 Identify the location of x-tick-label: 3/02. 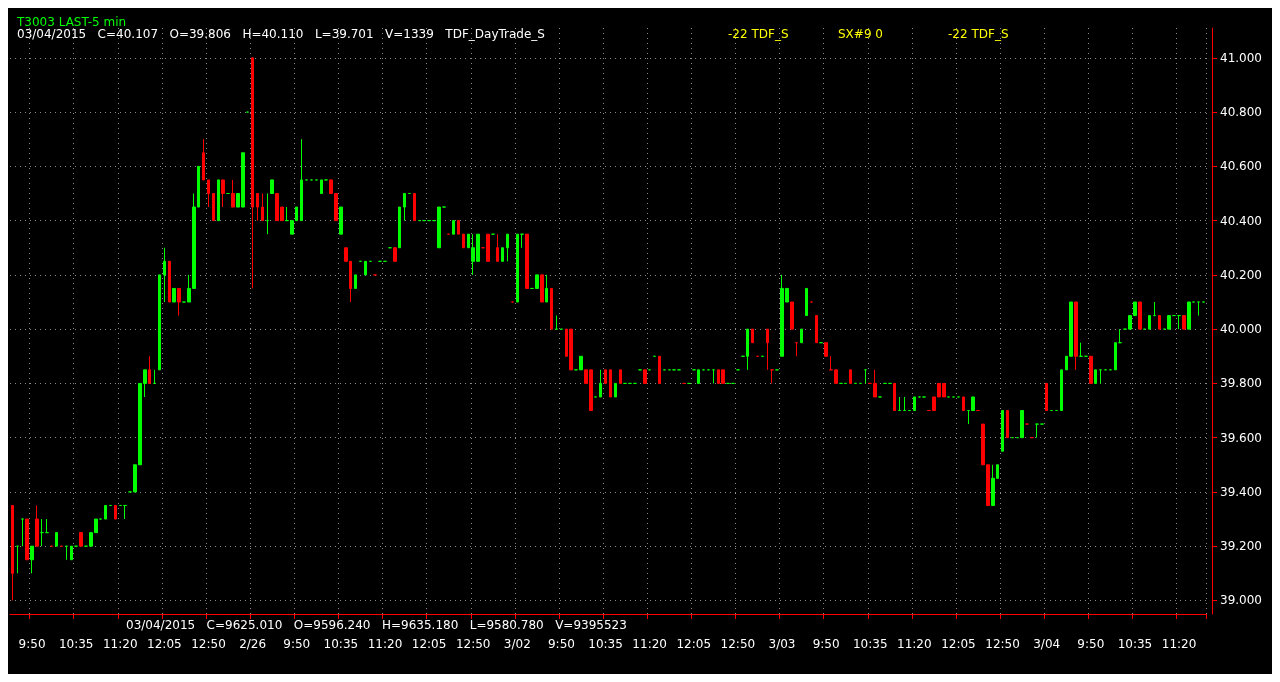
(517, 644).